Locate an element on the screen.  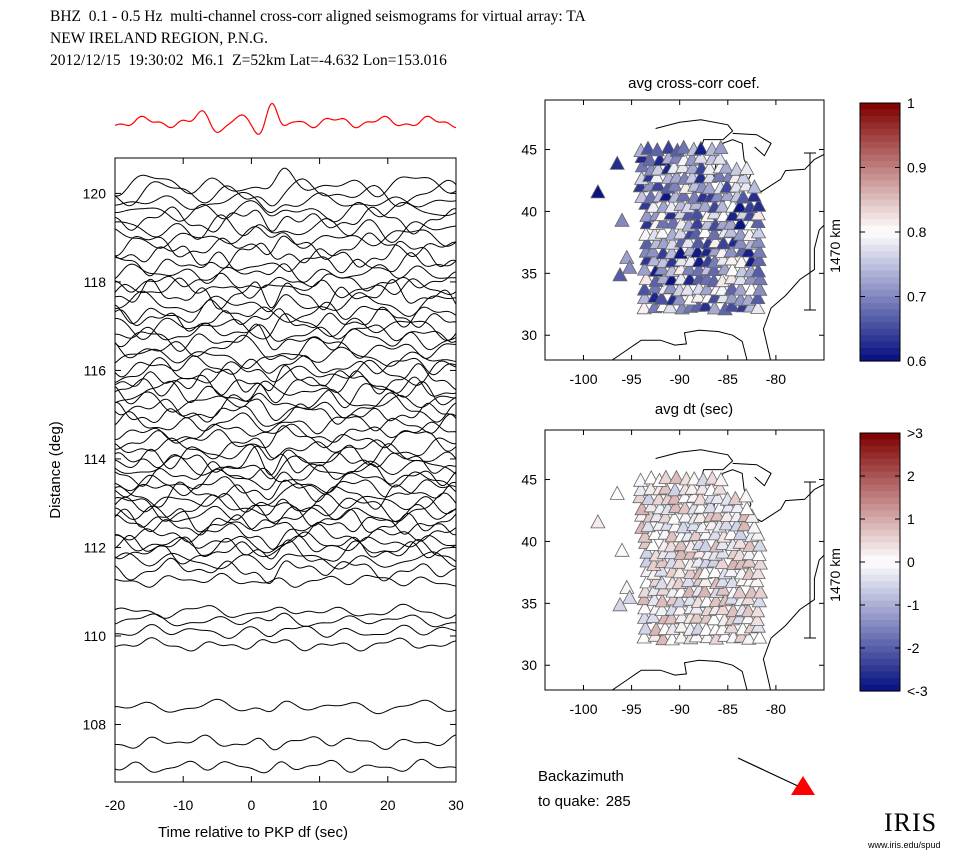
y-tick-label: 108 is located at coordinates (95, 724).